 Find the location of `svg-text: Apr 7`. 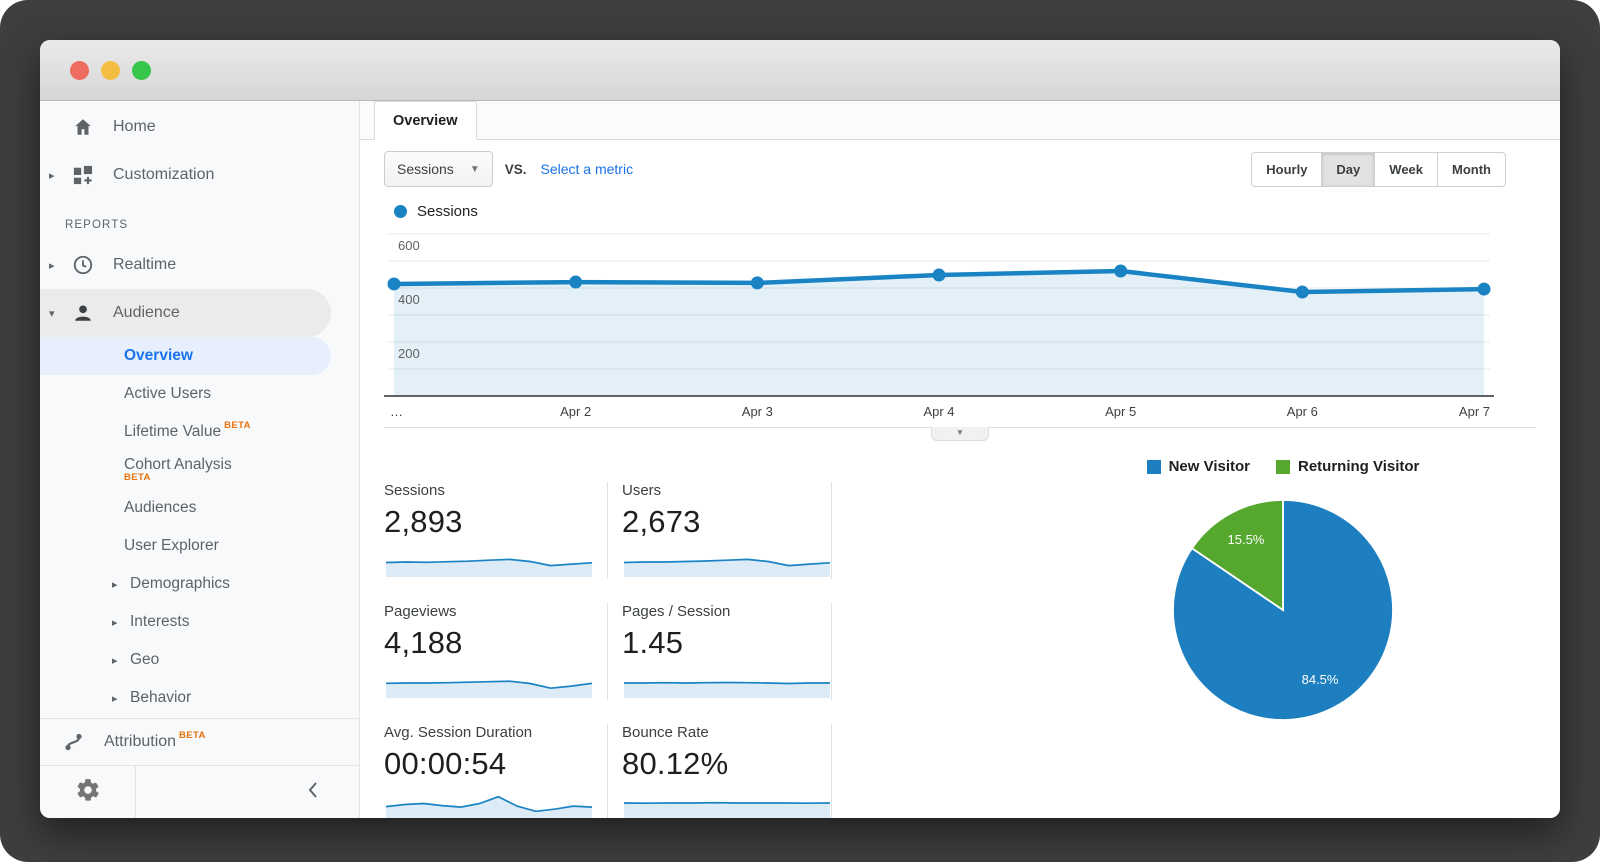

svg-text: Apr 7 is located at coordinates (1474, 411).